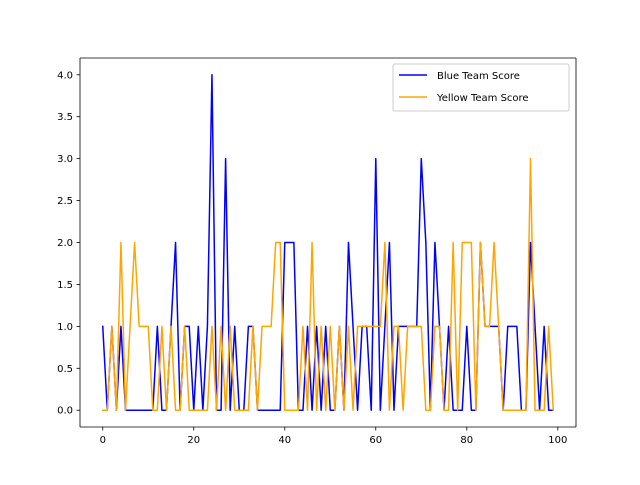 Image resolution: width=640 pixels, height=485 pixels. What do you see at coordinates (65, 117) in the screenshot?
I see `y-tick-label: 3.5` at bounding box center [65, 117].